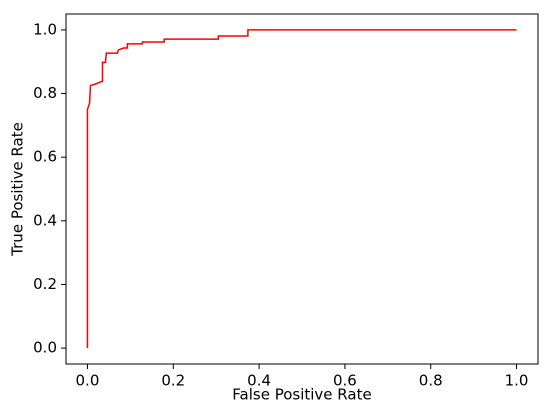 The width and height of the screenshot is (550, 411). Describe the element at coordinates (18, 189) in the screenshot. I see `y-axis-label: True Positive Rate` at that location.